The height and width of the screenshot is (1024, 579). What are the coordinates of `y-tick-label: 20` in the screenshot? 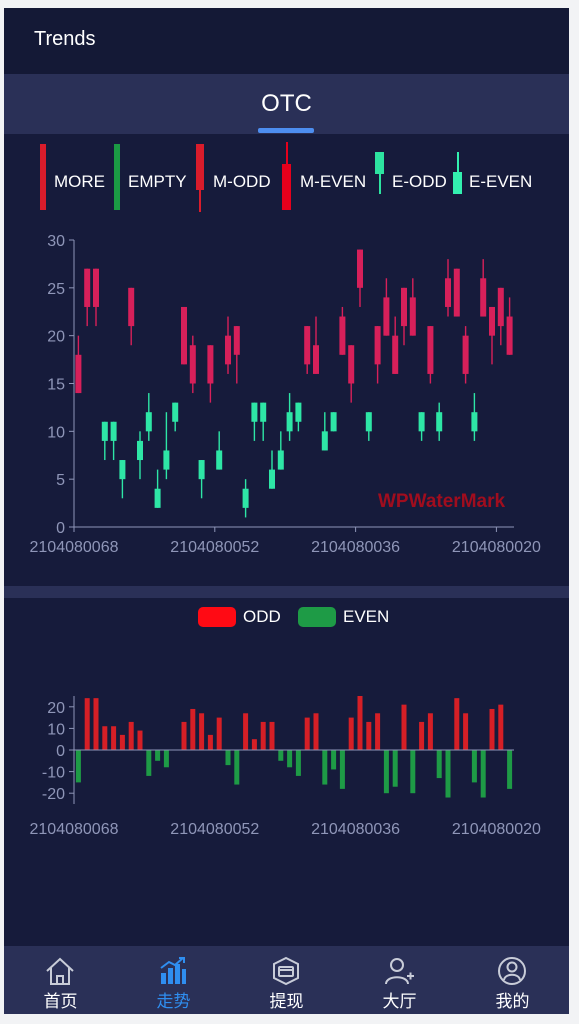 It's located at (56, 337).